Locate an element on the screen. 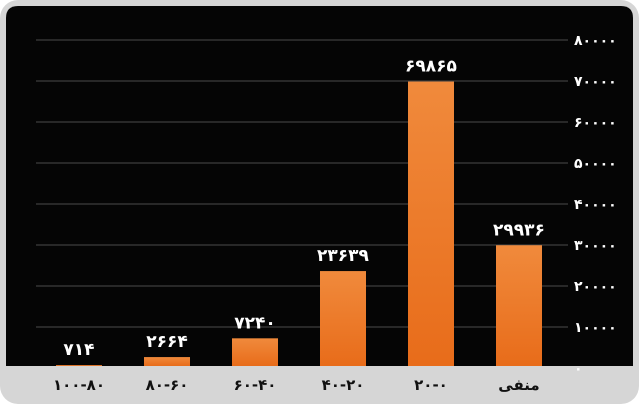  bar-value-label: ۷۱۴ is located at coordinates (78, 350).